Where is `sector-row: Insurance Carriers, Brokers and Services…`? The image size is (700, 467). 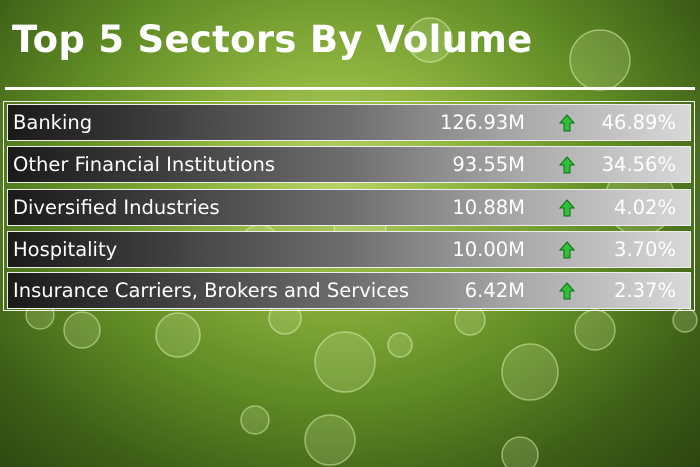
sector-row: Insurance Carriers, Brokers and Services… is located at coordinates (349, 290).